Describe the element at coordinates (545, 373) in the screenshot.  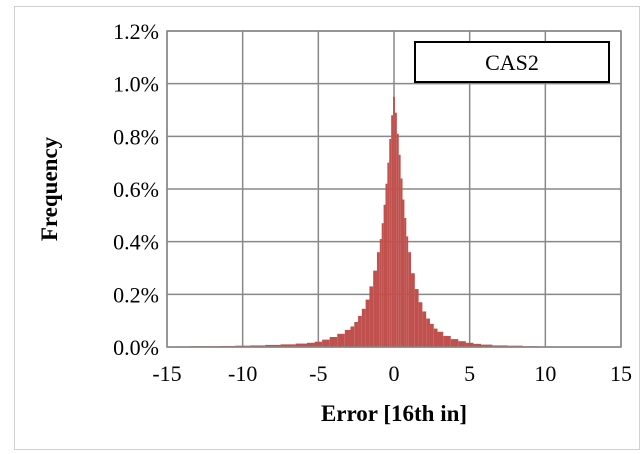
I see `x-tick-label: 10` at that location.